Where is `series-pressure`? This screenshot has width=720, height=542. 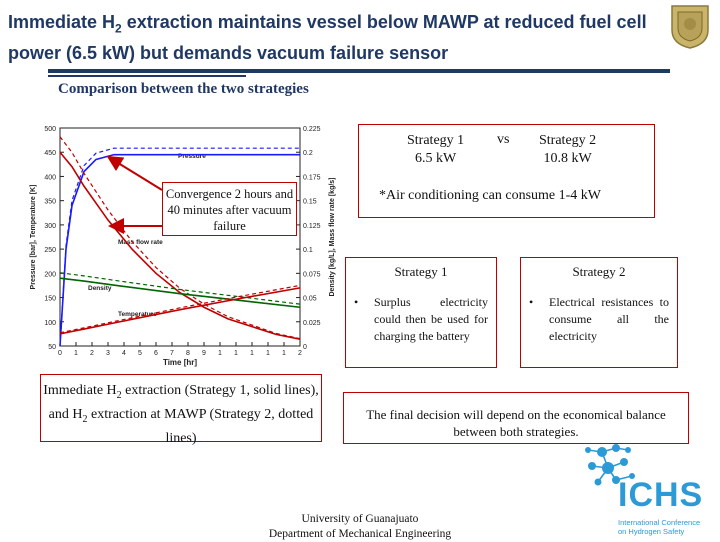
series-pressure is located at coordinates (179, 250).